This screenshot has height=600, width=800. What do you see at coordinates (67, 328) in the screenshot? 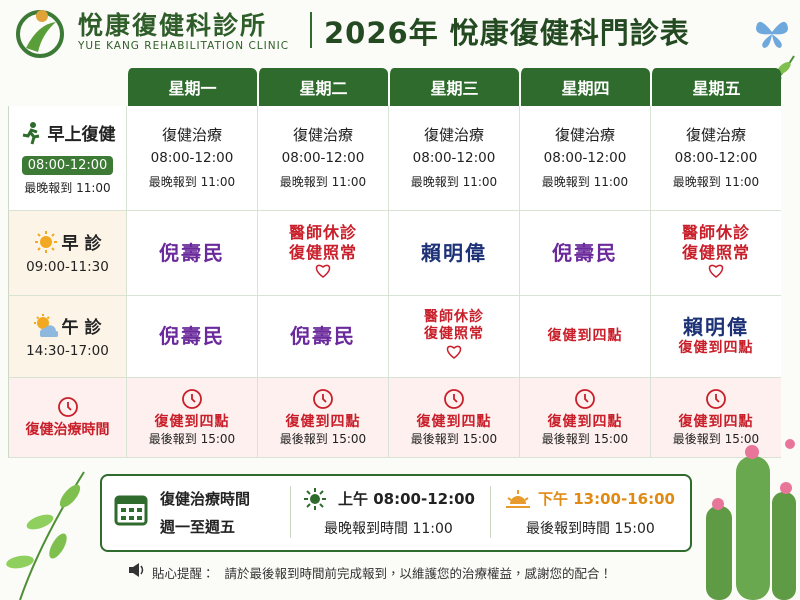
I see `row-label-head: 午 診` at bounding box center [67, 328].